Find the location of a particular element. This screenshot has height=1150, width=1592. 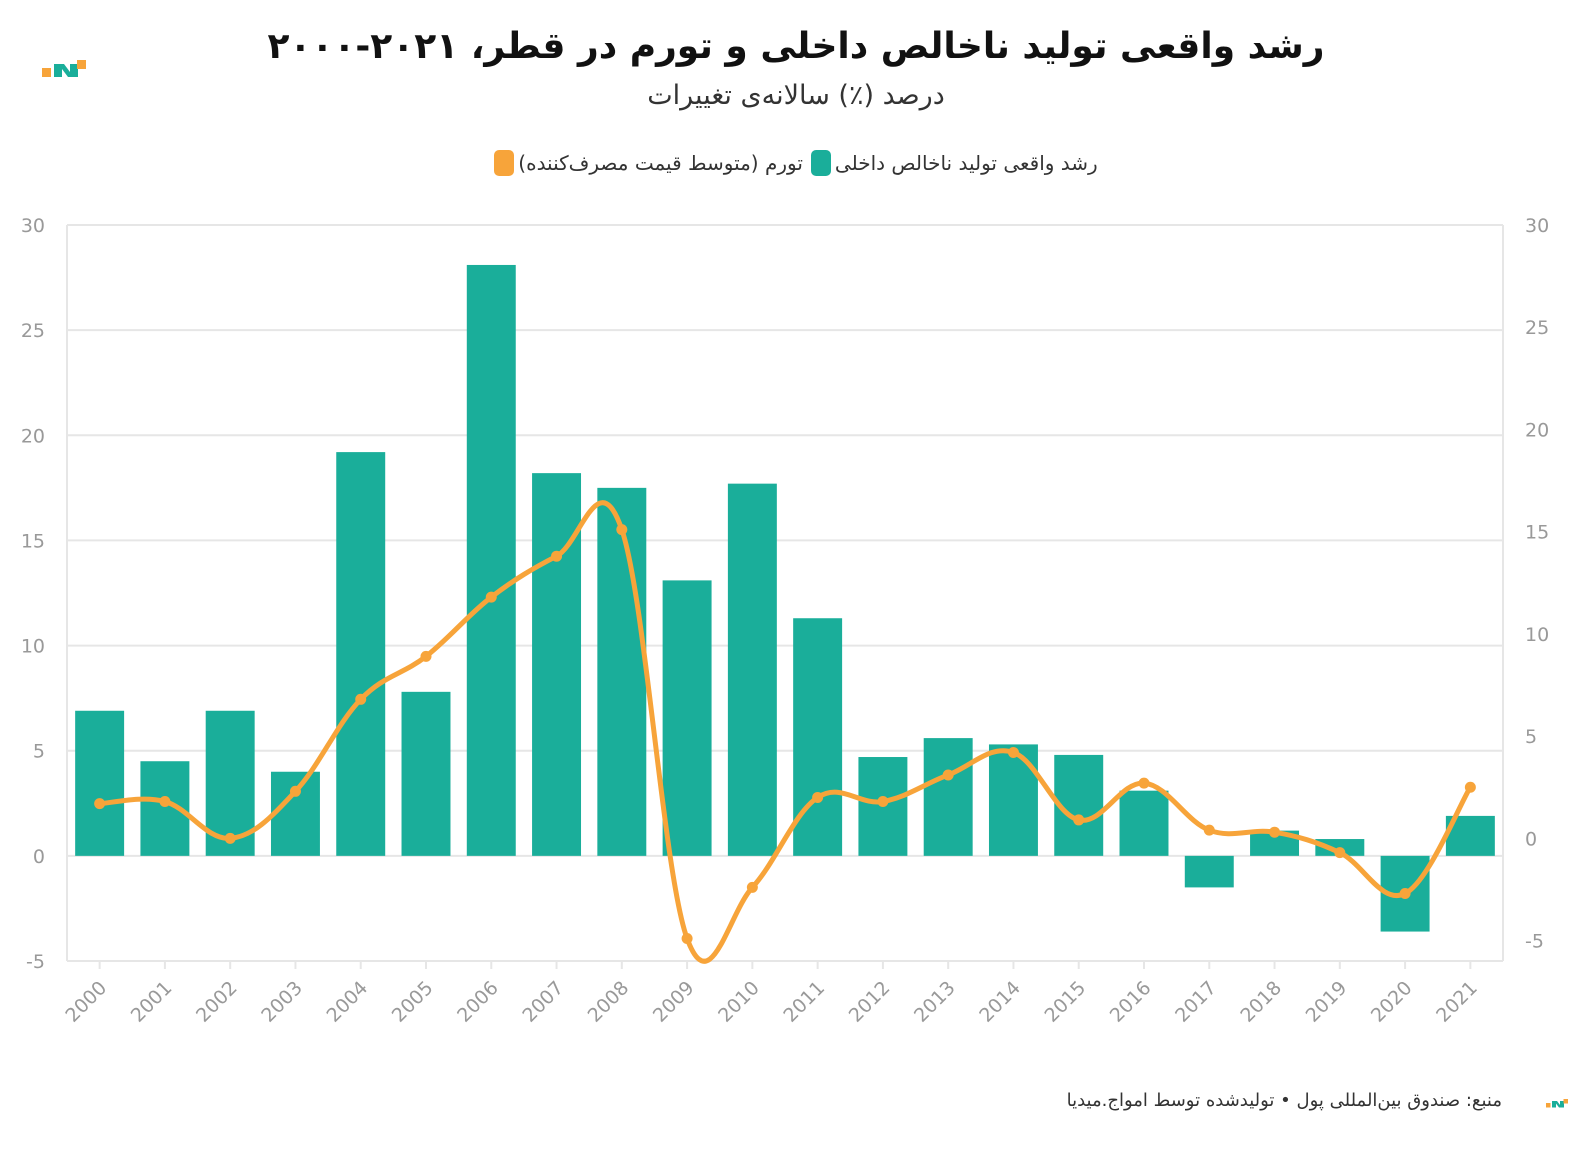

x-tick-label: 2017 is located at coordinates (1196, 1002).